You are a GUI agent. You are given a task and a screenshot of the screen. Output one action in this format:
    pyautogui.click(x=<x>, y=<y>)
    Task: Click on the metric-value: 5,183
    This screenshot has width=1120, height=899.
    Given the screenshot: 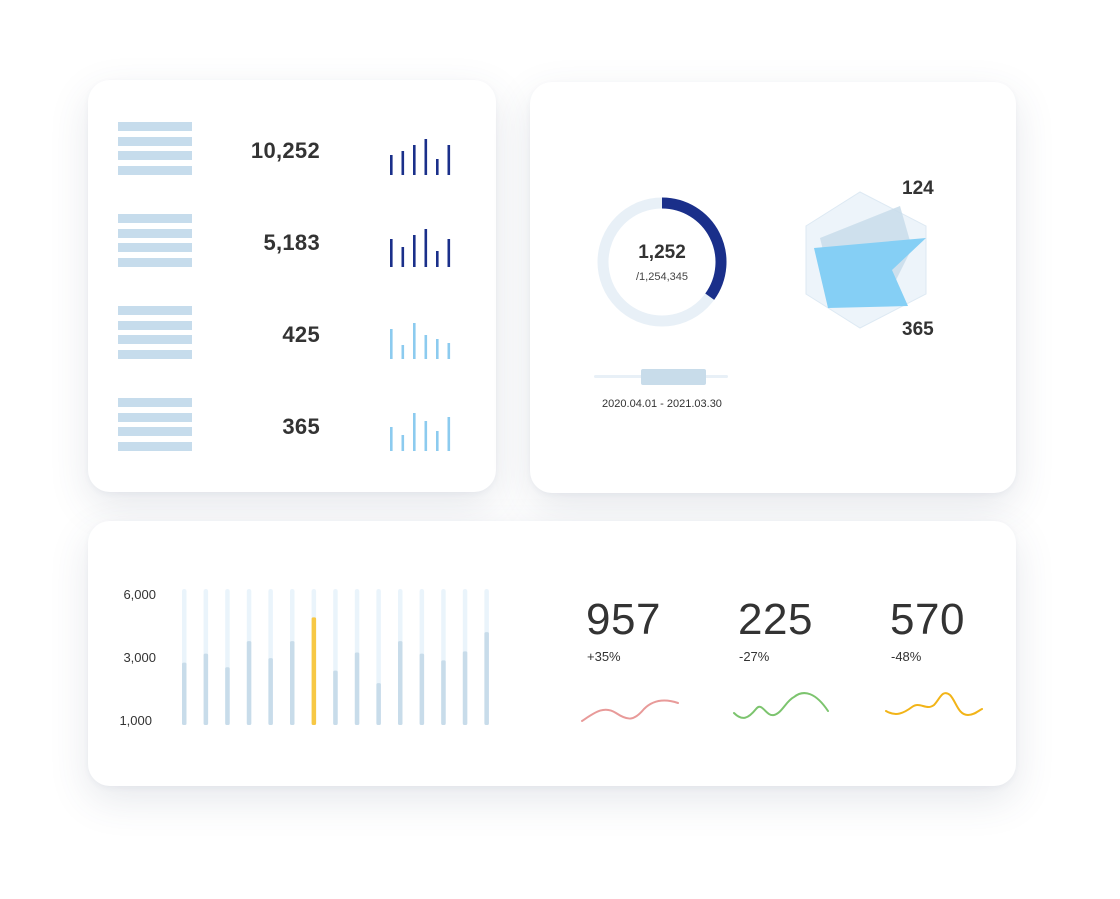 What is the action you would take?
    pyautogui.click(x=291, y=242)
    